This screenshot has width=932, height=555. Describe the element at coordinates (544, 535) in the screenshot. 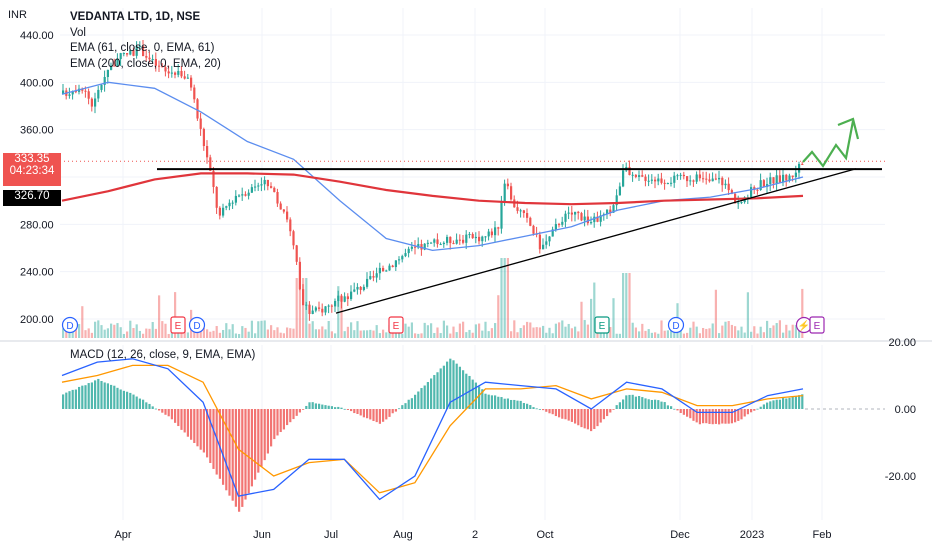

I see `time-tick-label: Oct` at that location.